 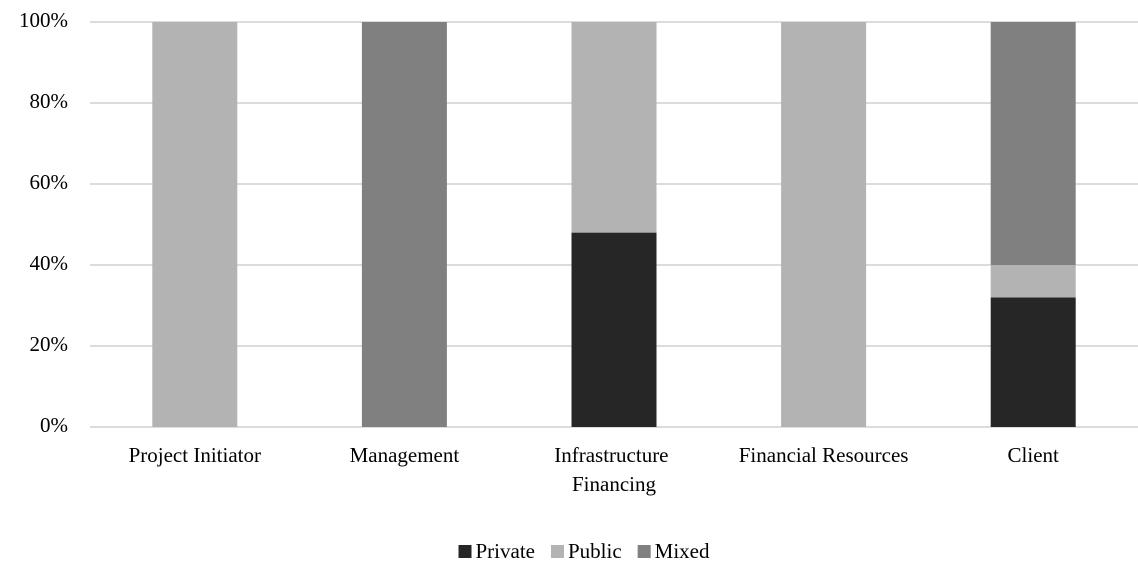 What do you see at coordinates (1033, 455) in the screenshot?
I see `x-tick-label: Client` at bounding box center [1033, 455].